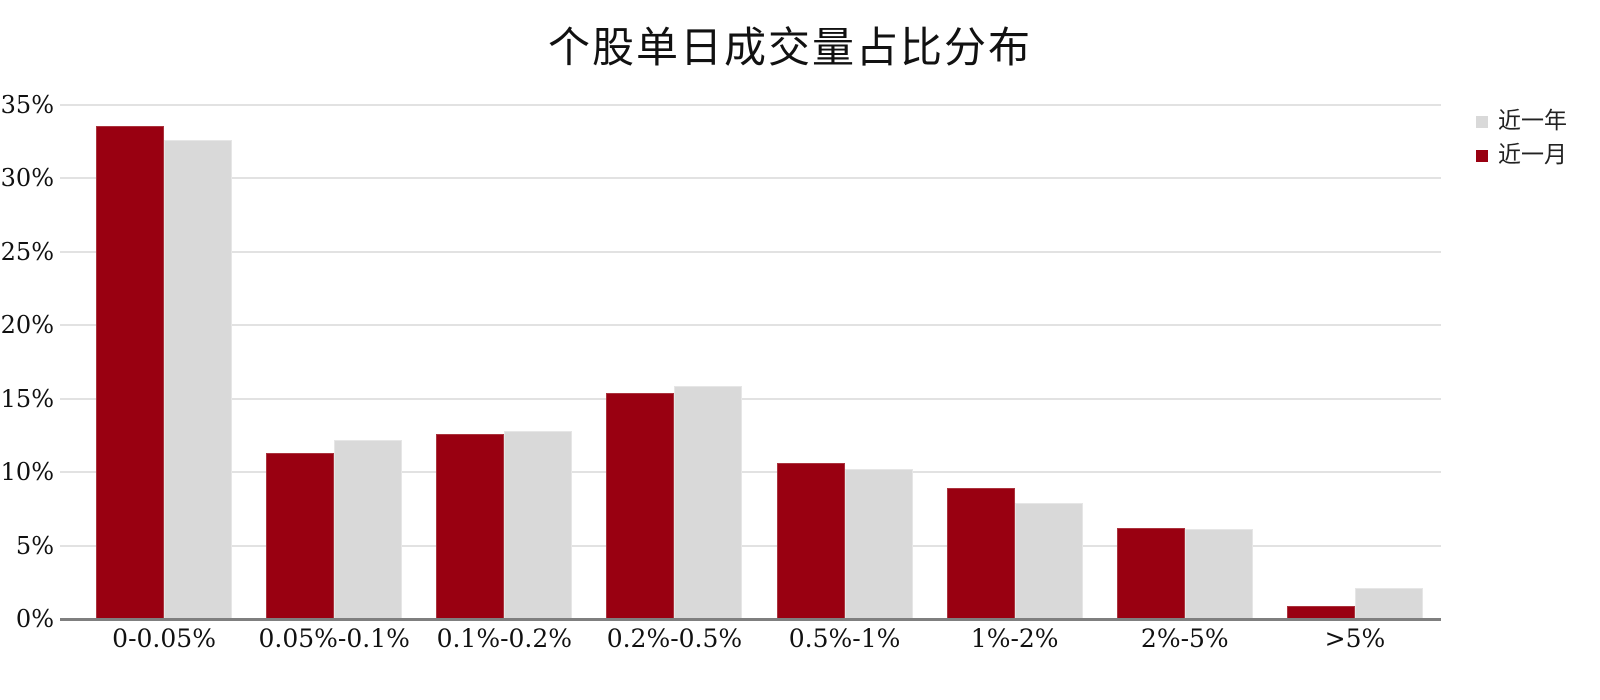 Image resolution: width=1600 pixels, height=700 pixels. Describe the element at coordinates (27, 472) in the screenshot. I see `y-tick-label-10: 10%` at that location.